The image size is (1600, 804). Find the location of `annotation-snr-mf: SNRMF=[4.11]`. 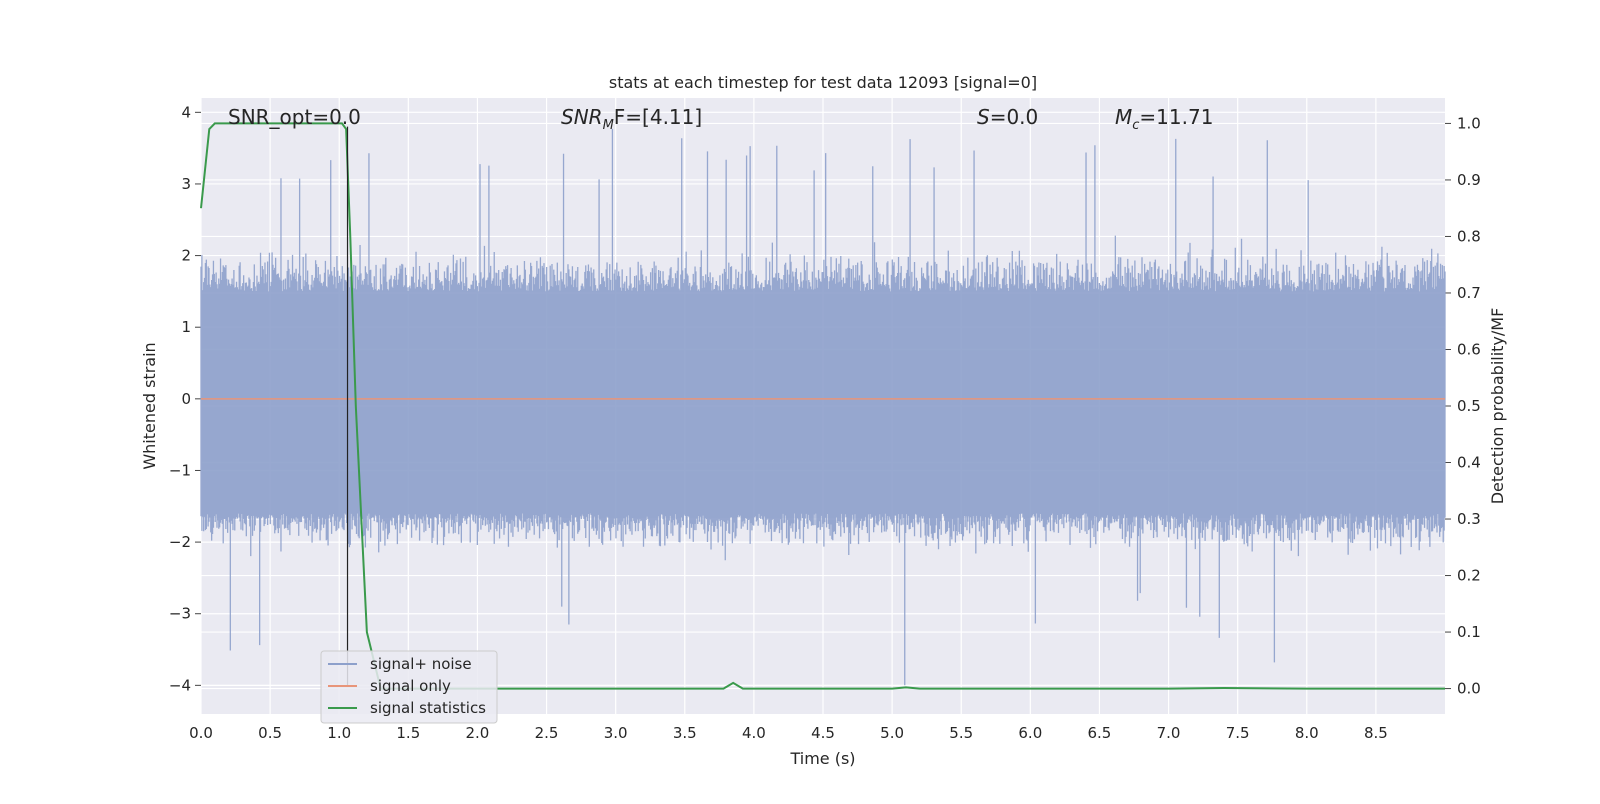

annotation-snr-mf: SNRMF=[4.11] is located at coordinates (631, 119).